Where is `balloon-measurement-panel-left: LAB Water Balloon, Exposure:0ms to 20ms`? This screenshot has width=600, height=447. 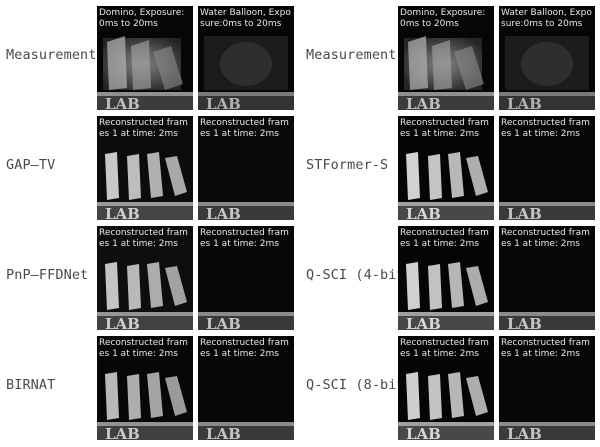 balloon-measurement-panel-left: LAB Water Balloon, Exposure:0ms to 20ms is located at coordinates (246, 58).